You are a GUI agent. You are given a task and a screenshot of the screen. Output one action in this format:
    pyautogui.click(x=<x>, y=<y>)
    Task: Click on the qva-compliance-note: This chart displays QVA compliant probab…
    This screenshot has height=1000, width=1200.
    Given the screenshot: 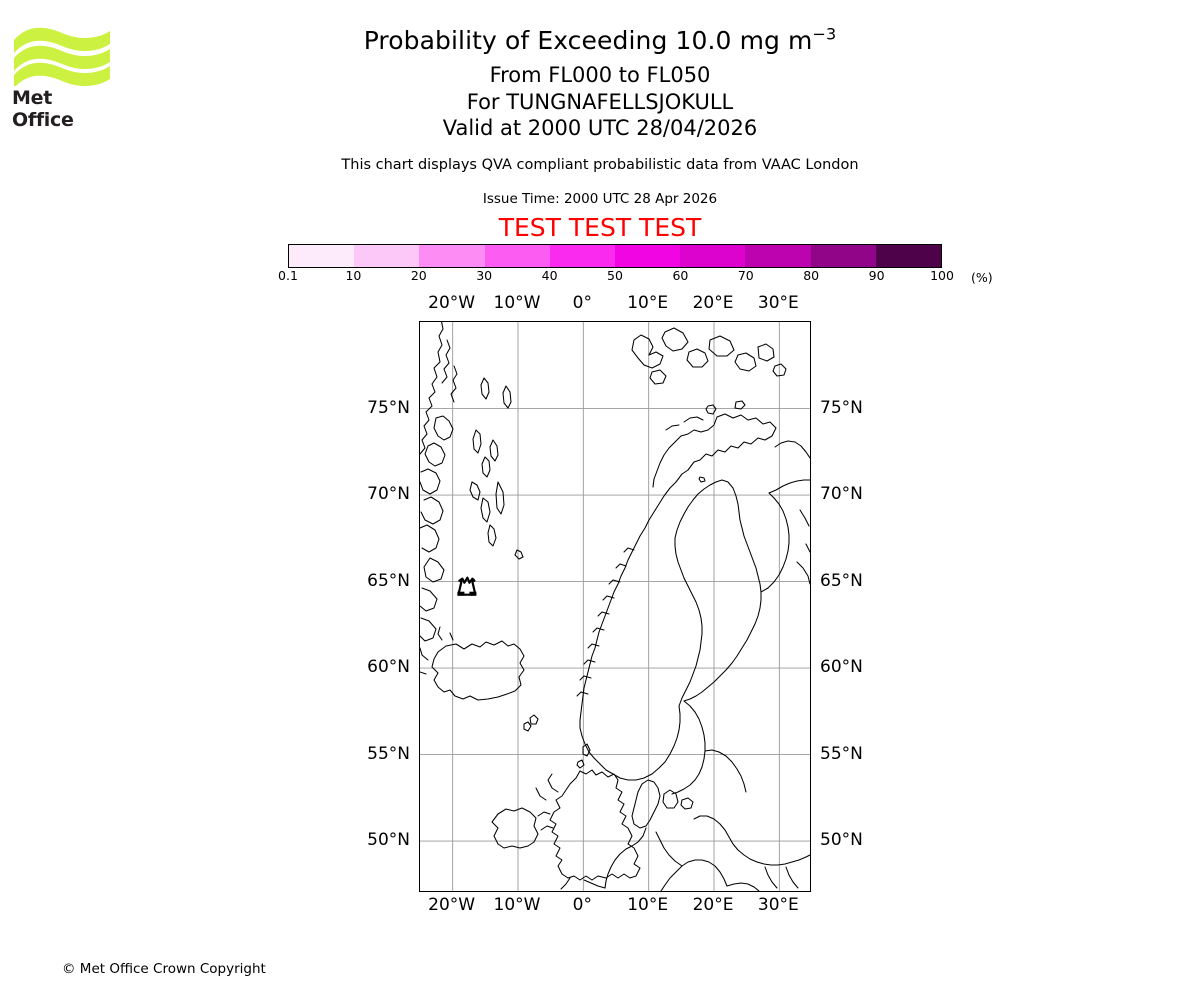 What is the action you would take?
    pyautogui.click(x=600, y=165)
    